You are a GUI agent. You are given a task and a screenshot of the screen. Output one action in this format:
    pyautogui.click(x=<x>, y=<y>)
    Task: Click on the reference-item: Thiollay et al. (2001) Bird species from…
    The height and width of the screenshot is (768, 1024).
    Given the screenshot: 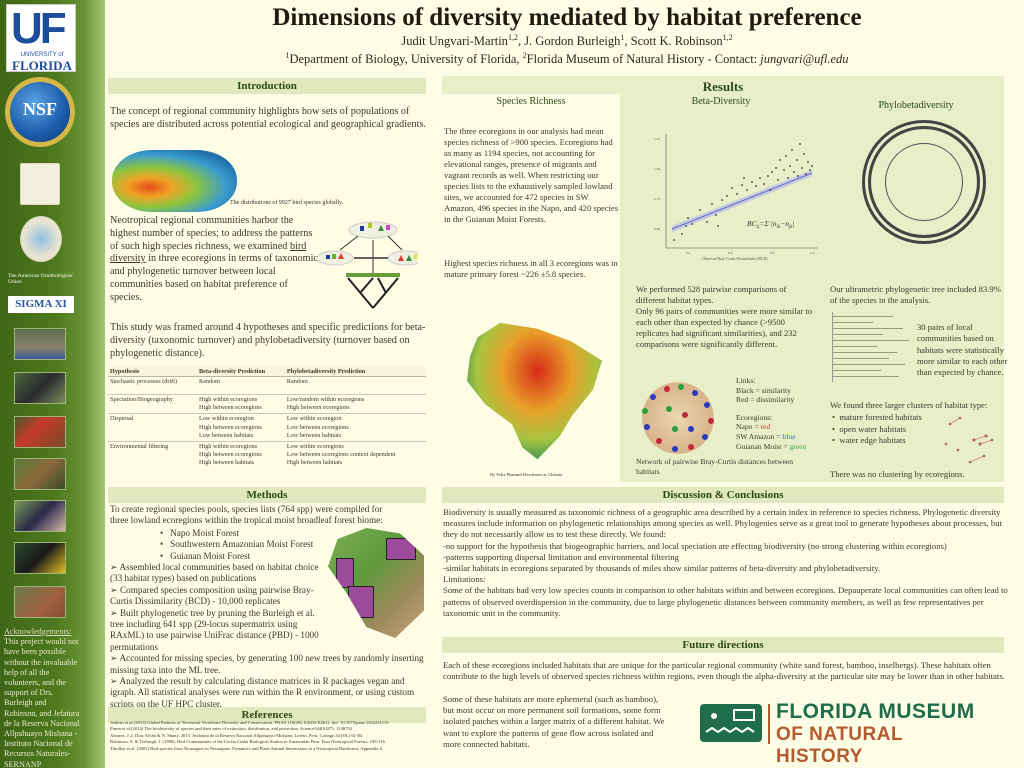 What is the action you would take?
    pyautogui.click(x=247, y=748)
    